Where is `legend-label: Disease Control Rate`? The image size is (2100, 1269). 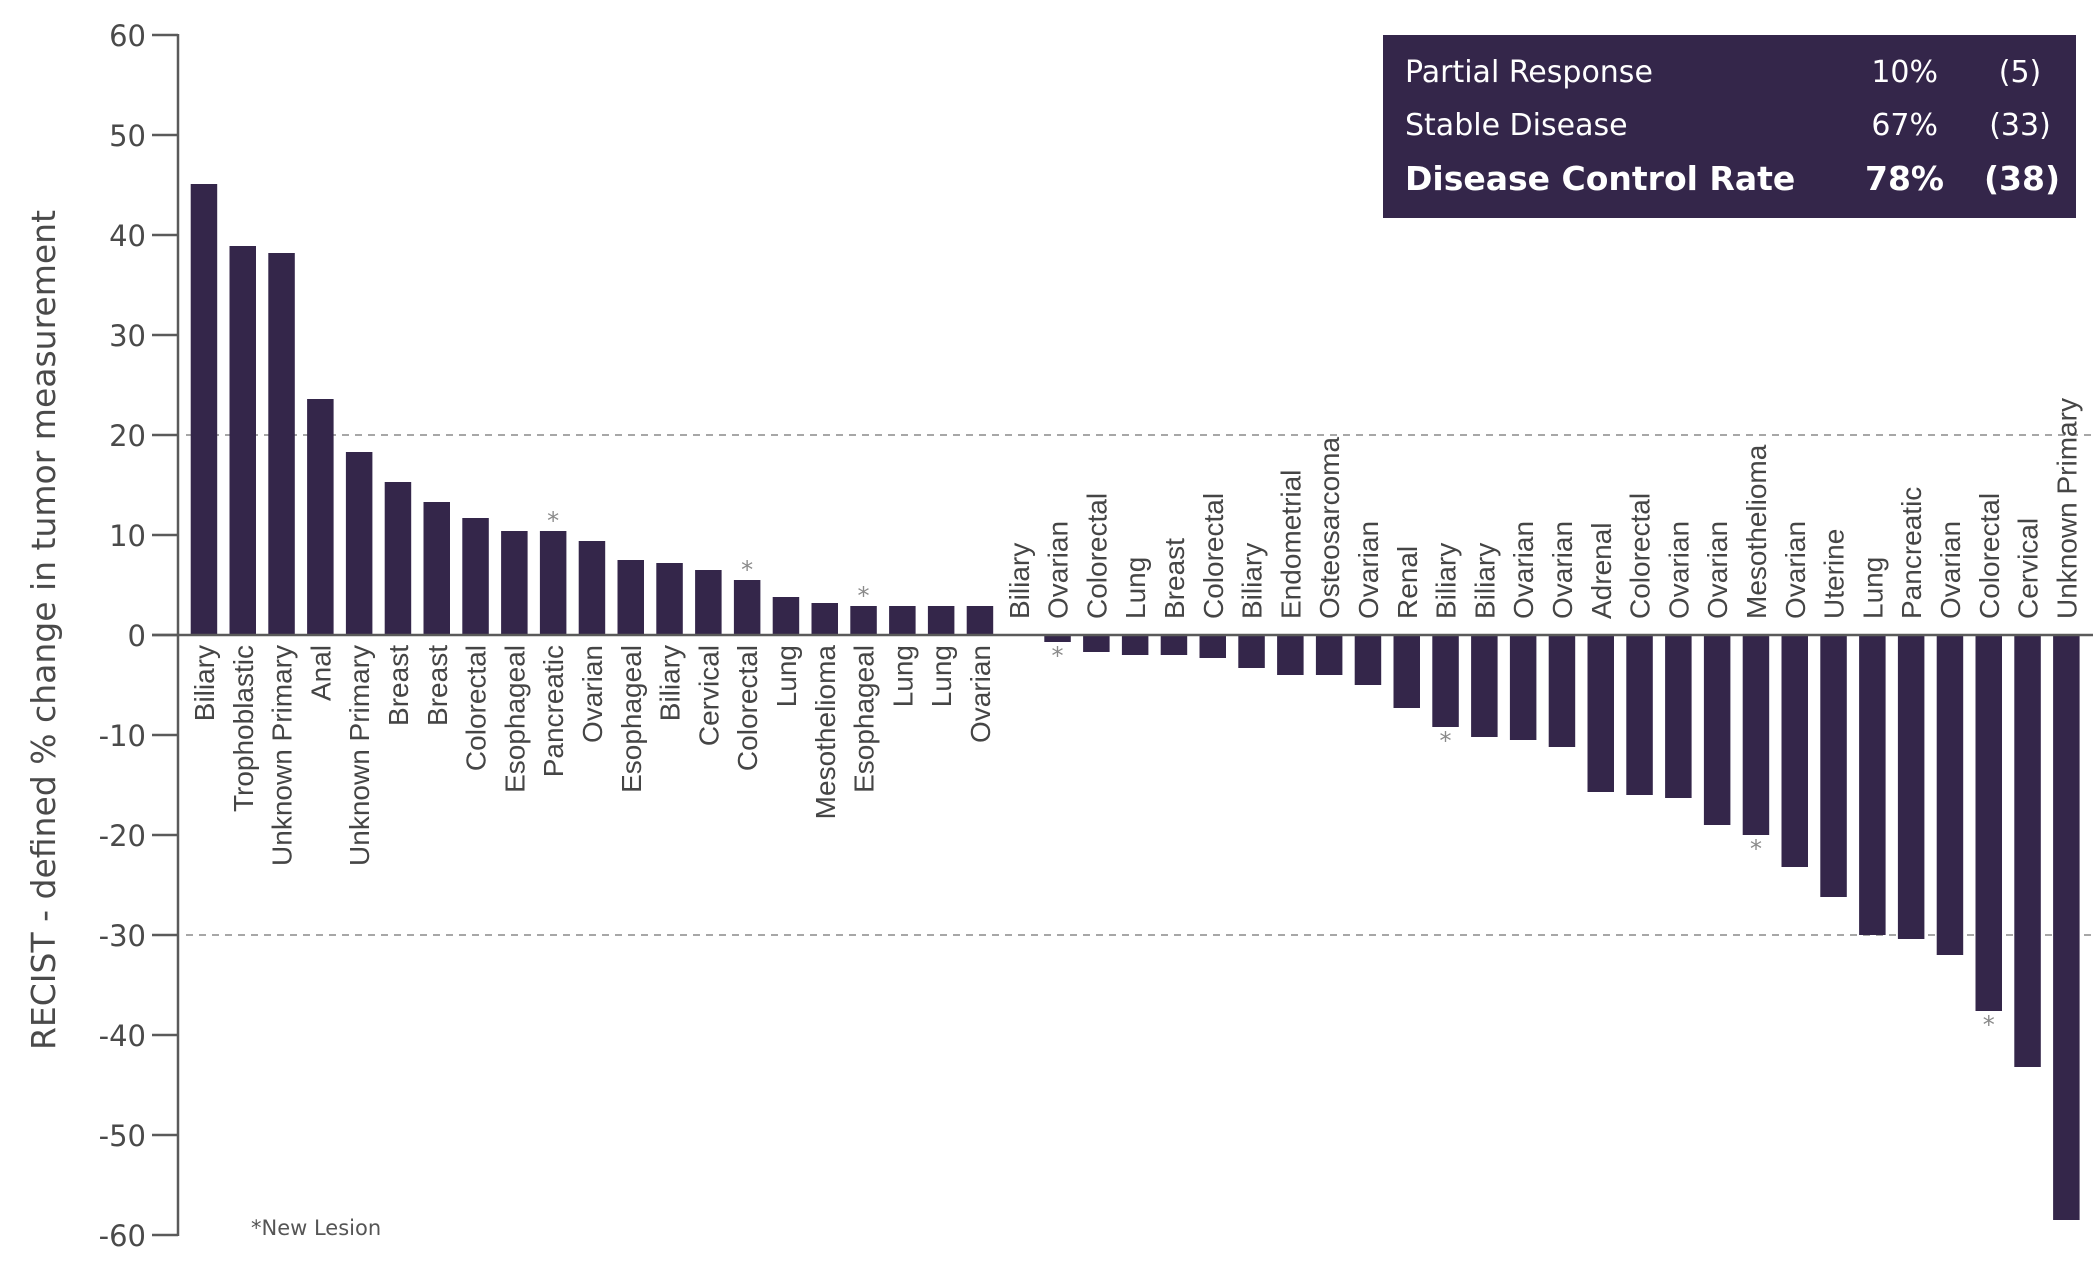
legend-label: Disease Control Rate is located at coordinates (1600, 178).